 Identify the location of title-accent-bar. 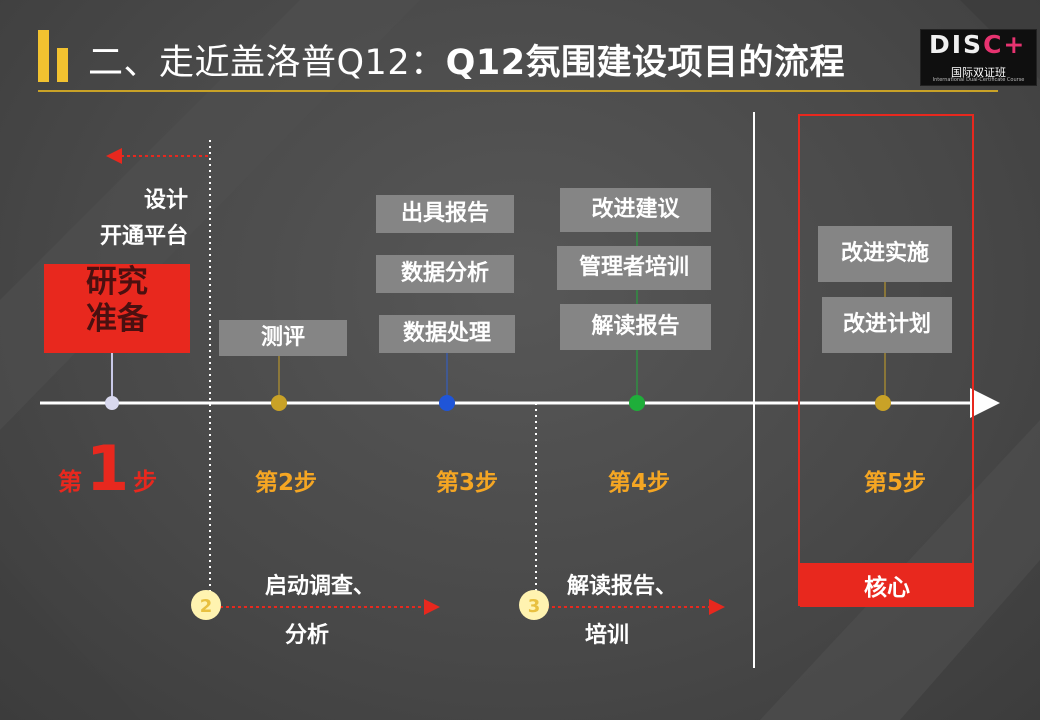
(43, 56).